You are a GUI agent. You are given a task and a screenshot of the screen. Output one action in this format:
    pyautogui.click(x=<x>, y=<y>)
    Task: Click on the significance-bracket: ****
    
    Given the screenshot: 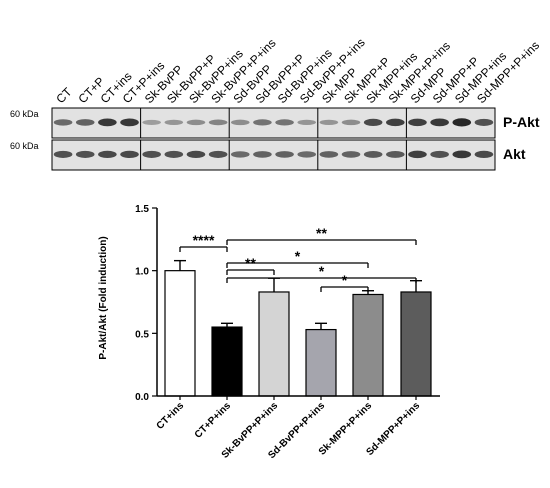 What is the action you would take?
    pyautogui.click(x=203, y=242)
    